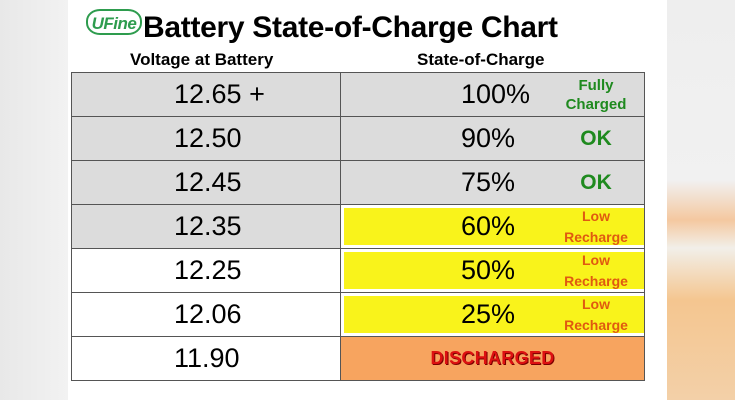 The height and width of the screenshot is (400, 735). I want to click on charge-cell: 50% Low Recharge, so click(493, 270).